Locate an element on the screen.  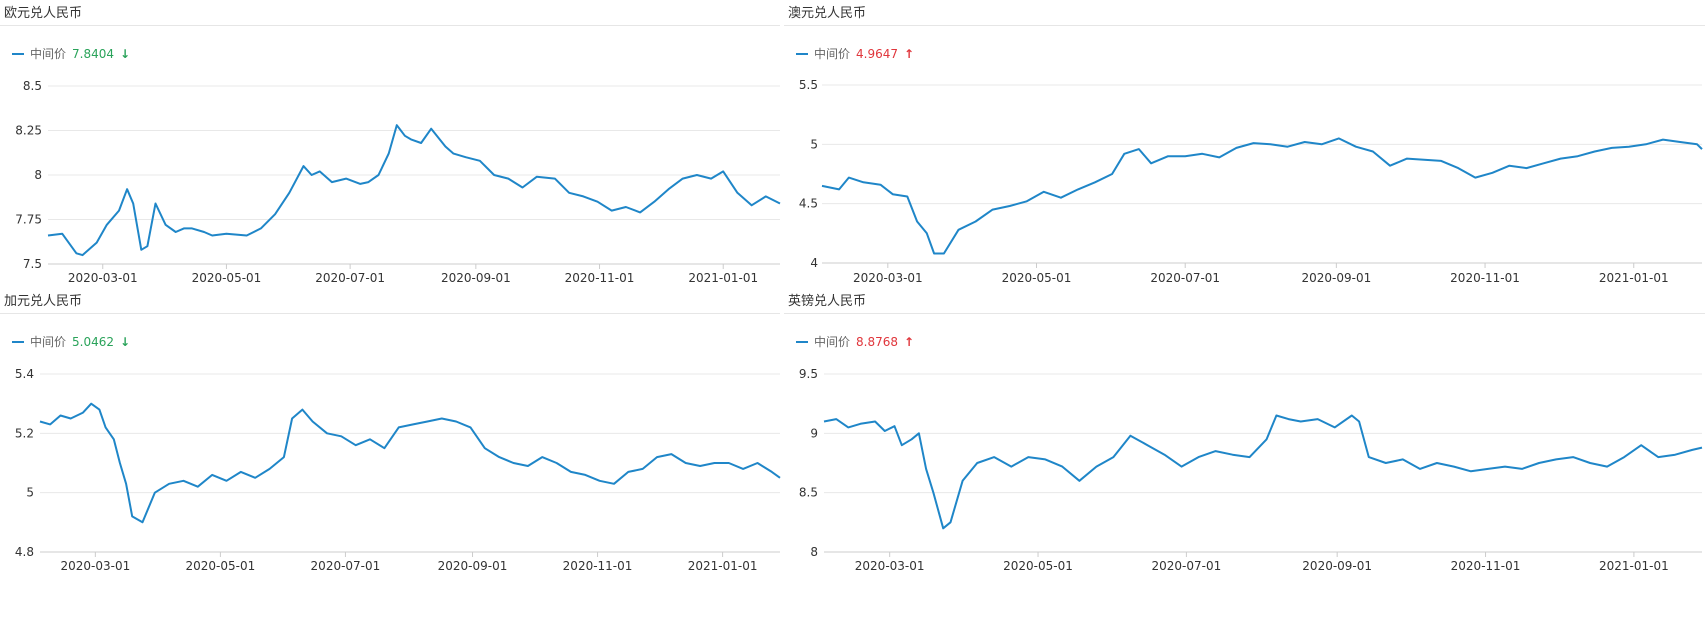
legend: 中间价 7.8404 ↓ is located at coordinates (71, 53).